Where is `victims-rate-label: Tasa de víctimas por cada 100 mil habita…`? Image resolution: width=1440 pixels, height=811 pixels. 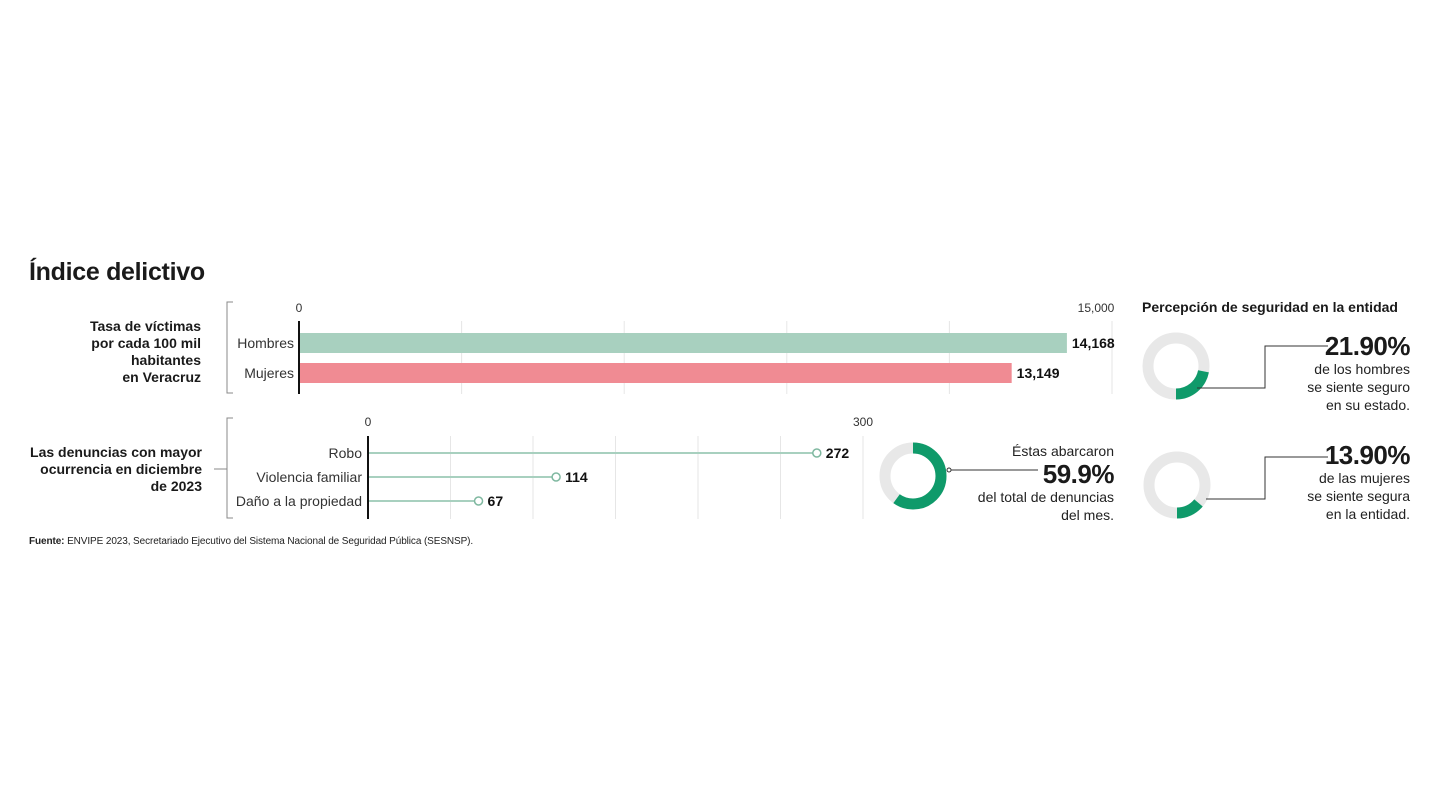
victims-rate-label: Tasa de víctimas por cada 100 mil habita… is located at coordinates (110, 352).